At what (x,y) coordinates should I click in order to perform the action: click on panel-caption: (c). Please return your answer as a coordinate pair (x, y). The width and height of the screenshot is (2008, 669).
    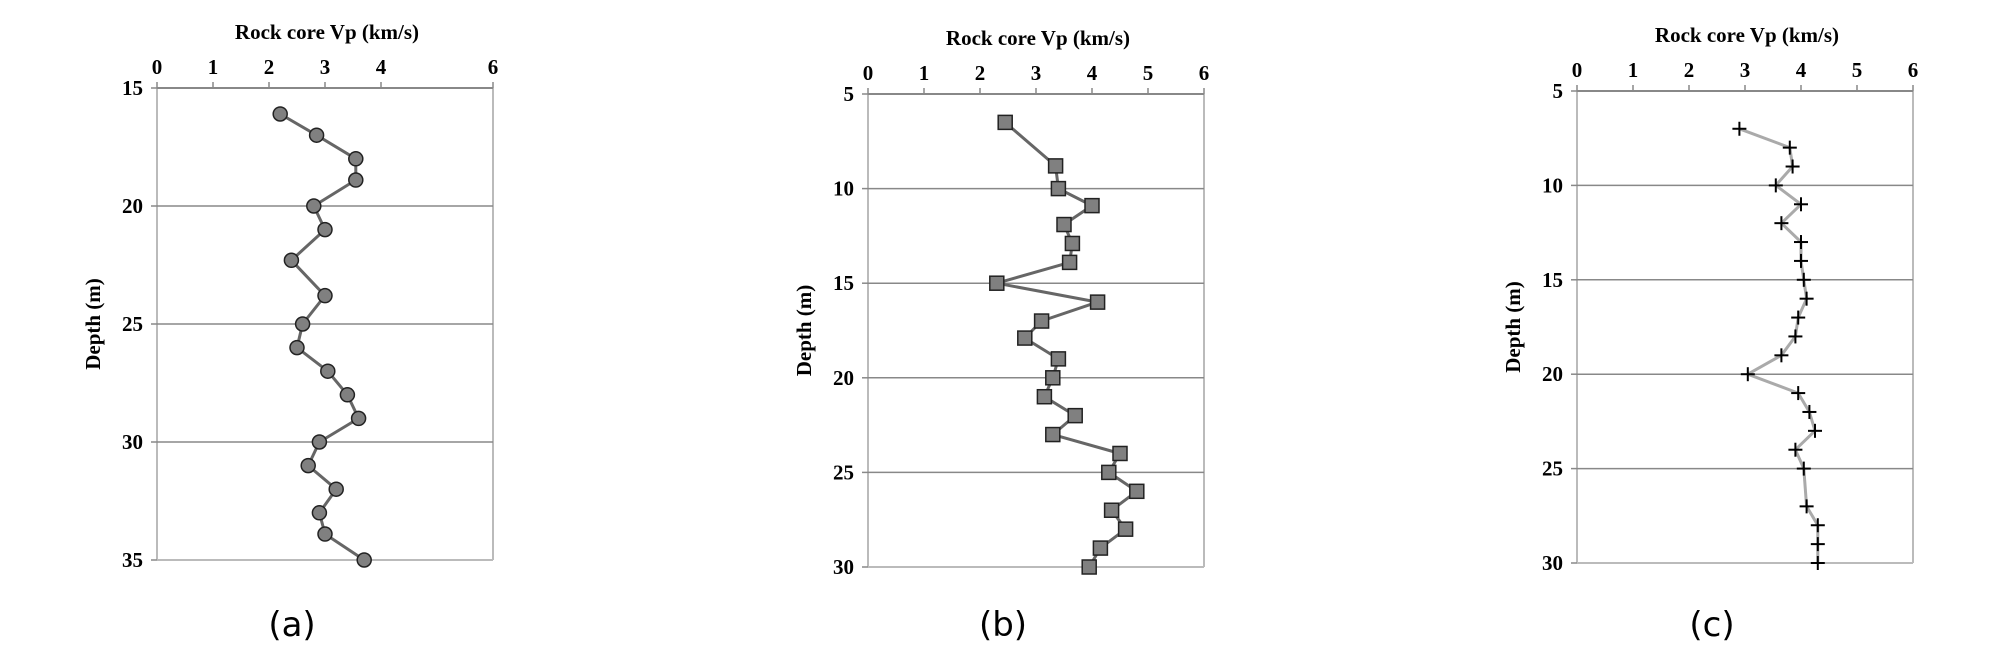
    Looking at the image, I should click on (1711, 625).